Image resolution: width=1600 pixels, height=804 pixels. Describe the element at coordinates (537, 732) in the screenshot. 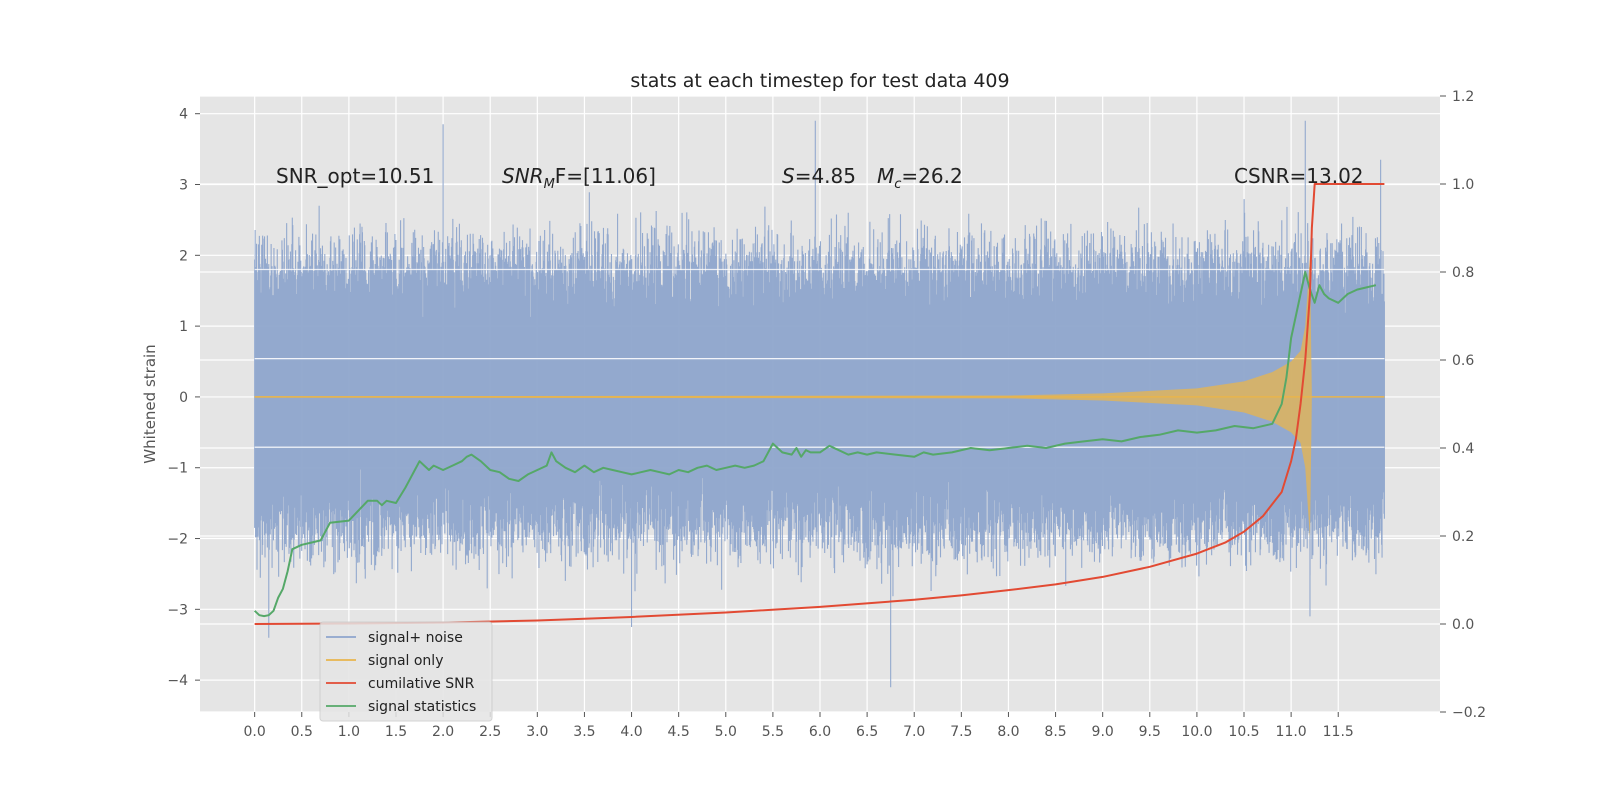

I see `x-tick-label: 3.0` at that location.